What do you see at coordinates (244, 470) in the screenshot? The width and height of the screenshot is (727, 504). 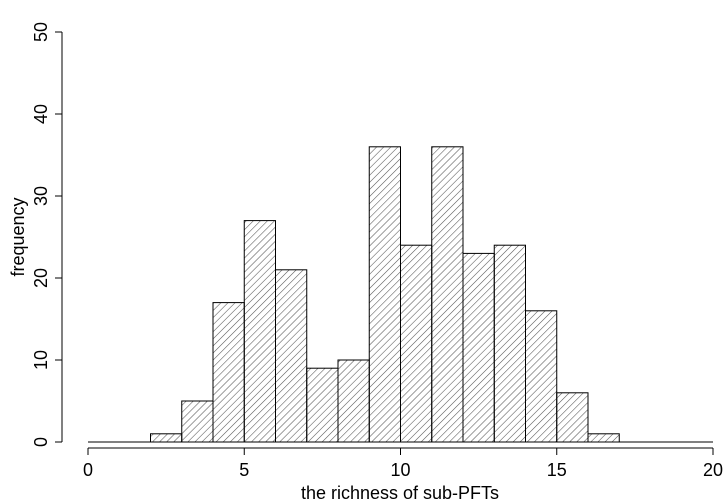 I see `x-tick-label: 5` at bounding box center [244, 470].